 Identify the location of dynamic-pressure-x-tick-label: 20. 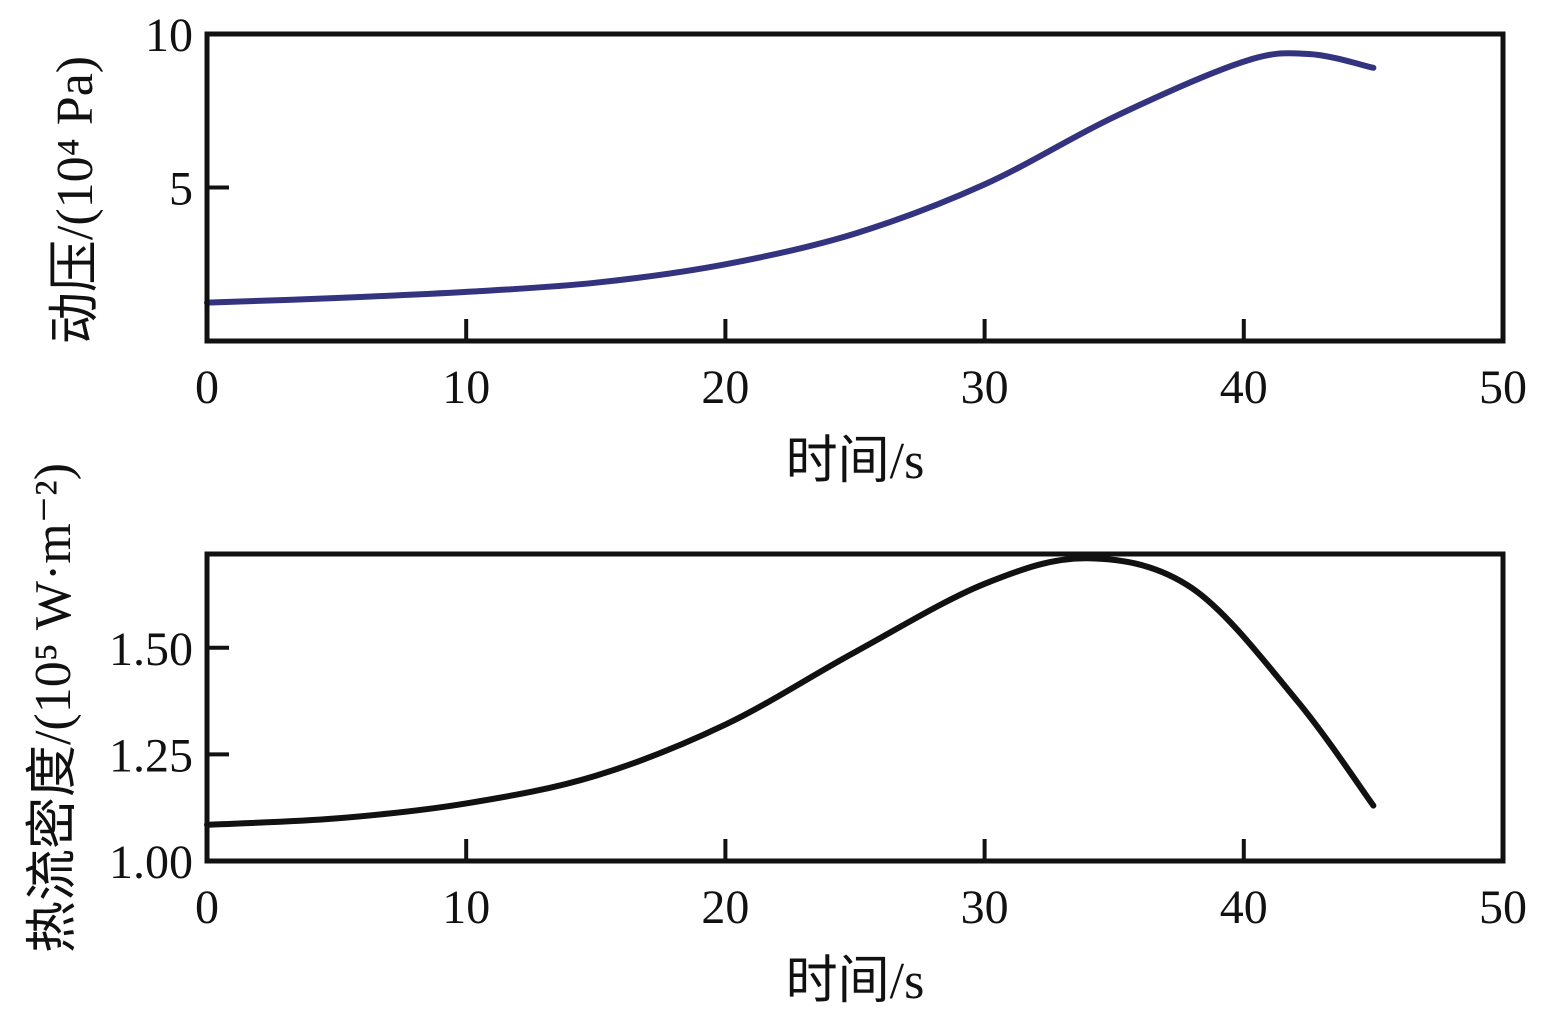
(725, 387).